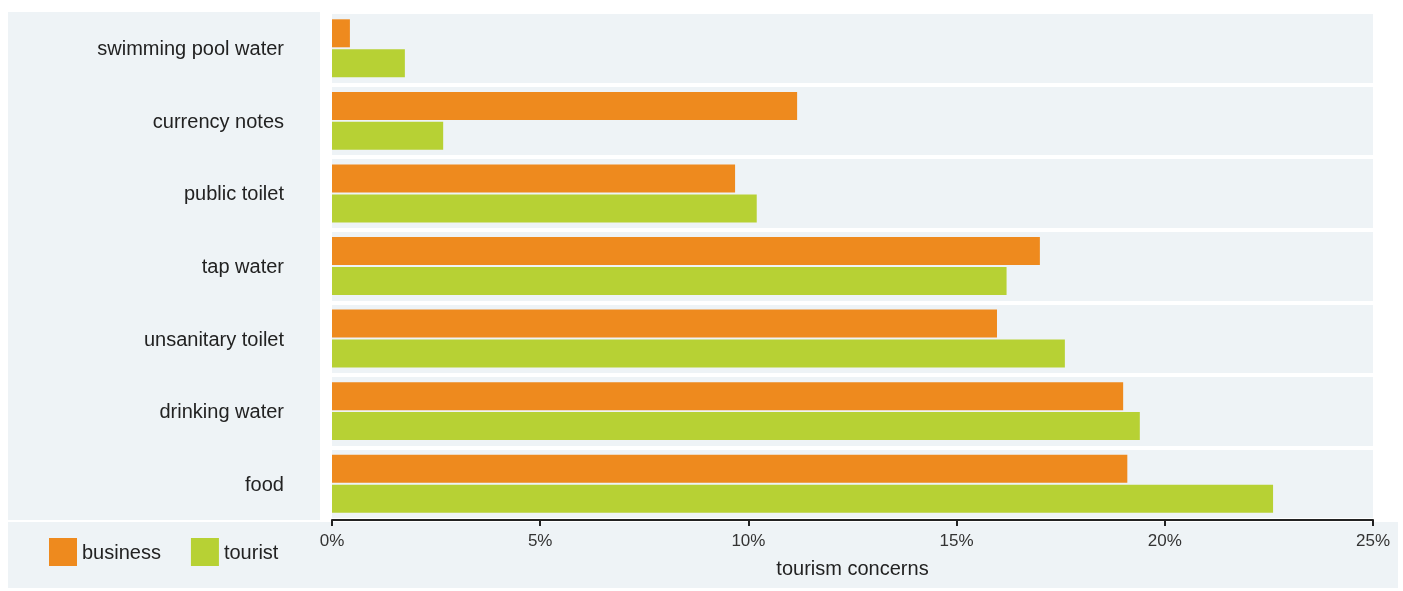  What do you see at coordinates (852, 568) in the screenshot?
I see `x-axis-title: tourism concerns` at bounding box center [852, 568].